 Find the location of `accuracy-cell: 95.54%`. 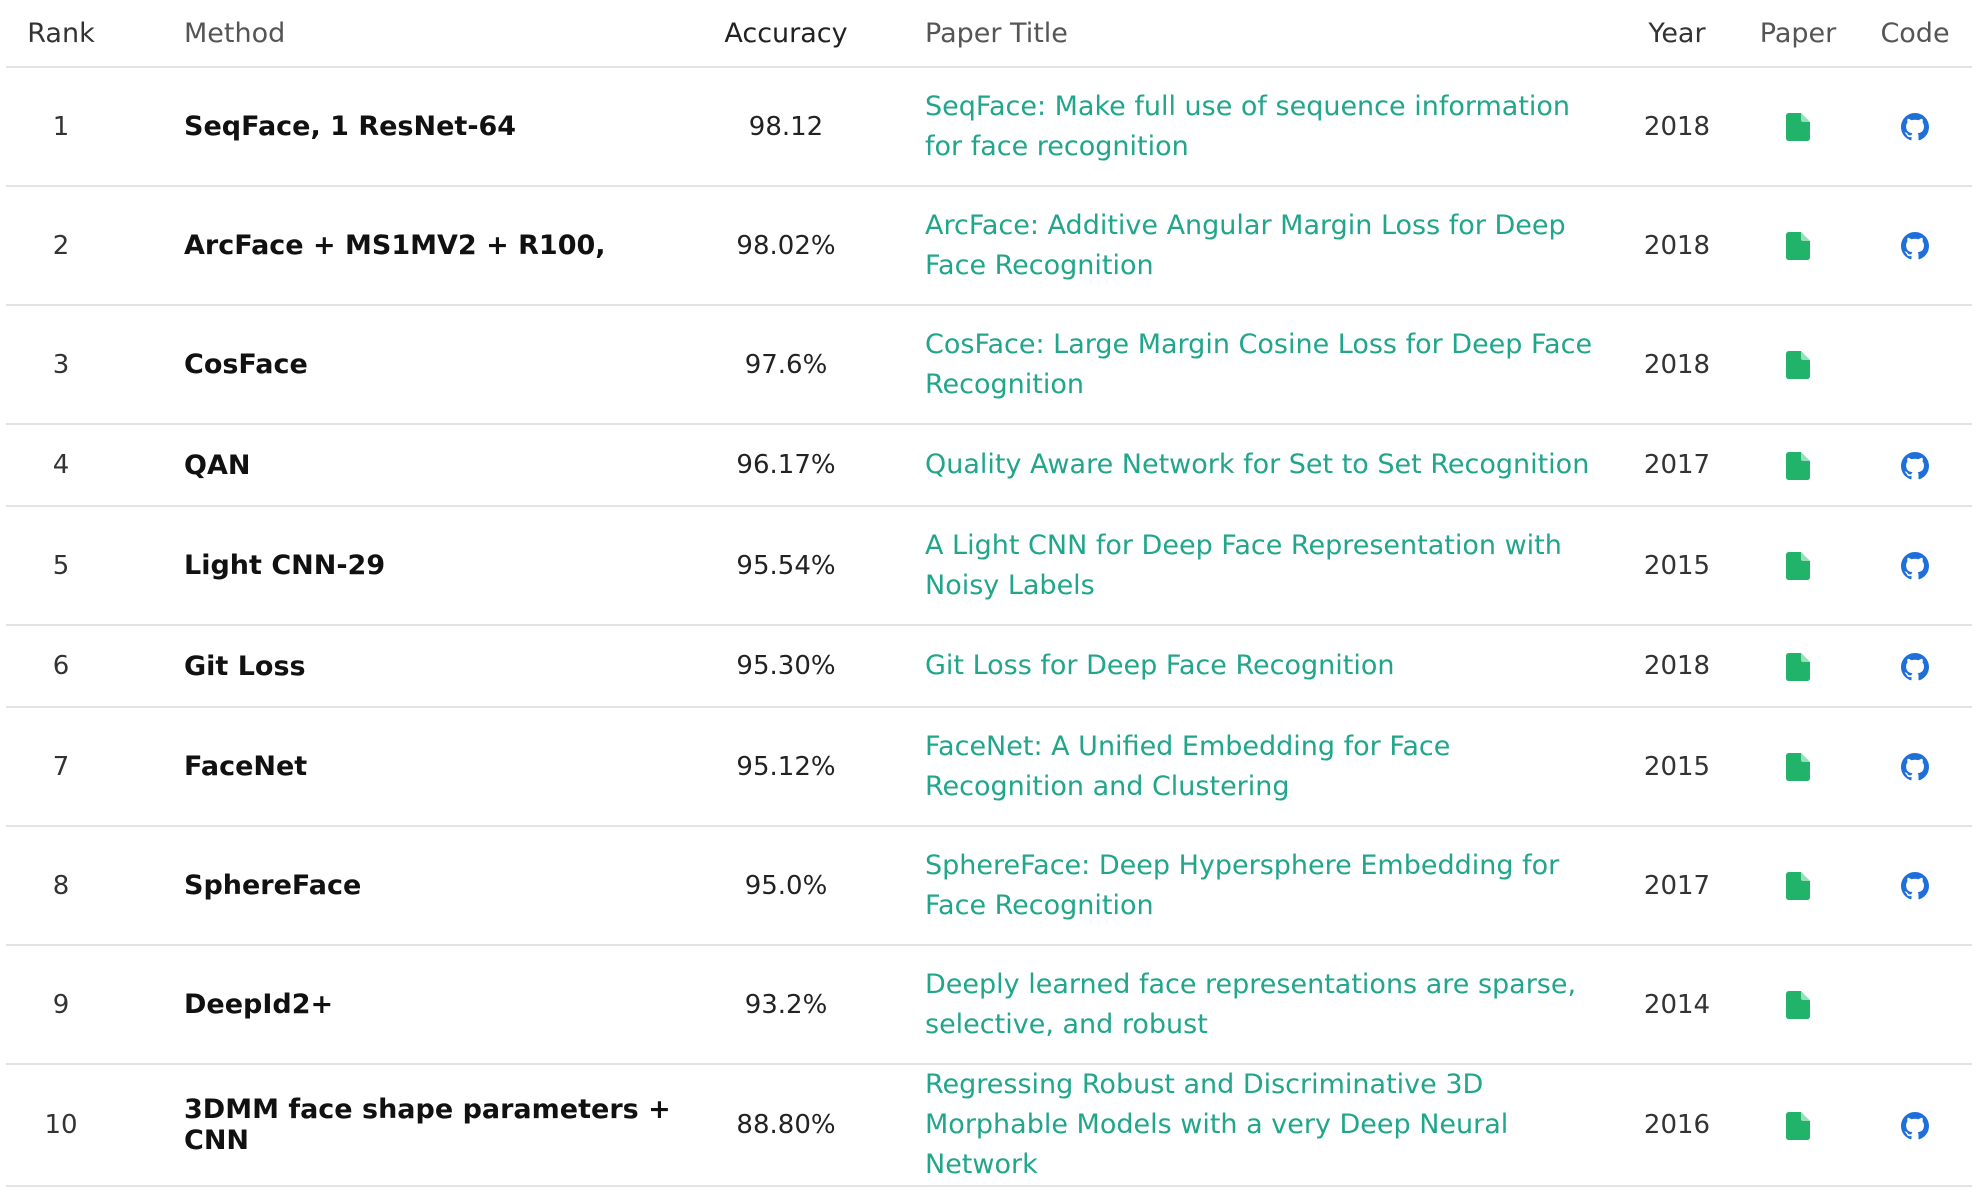

accuracy-cell: 95.54% is located at coordinates (786, 566).